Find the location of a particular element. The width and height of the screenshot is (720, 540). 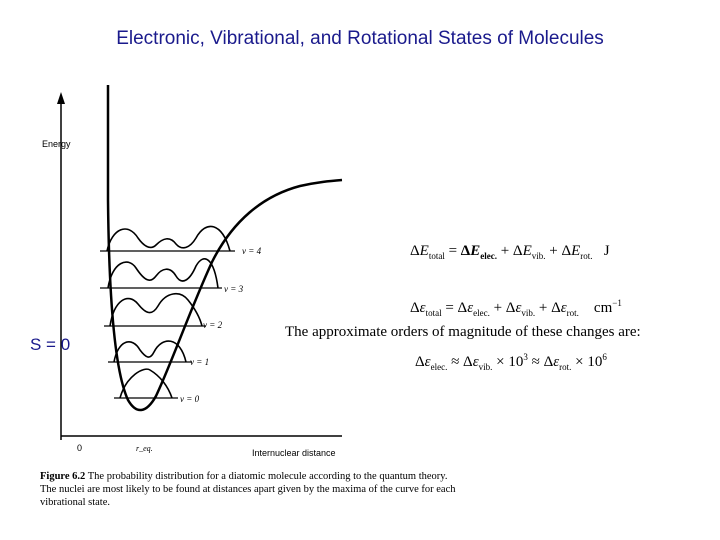

req-label: r_eq. is located at coordinates (144, 448).